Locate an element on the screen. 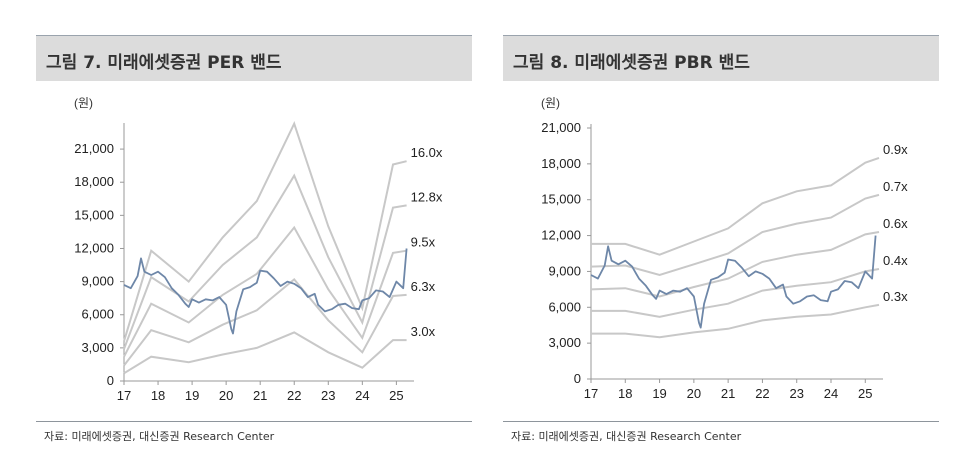 This screenshot has width=973, height=473. band-label: 0.6x is located at coordinates (895, 223).